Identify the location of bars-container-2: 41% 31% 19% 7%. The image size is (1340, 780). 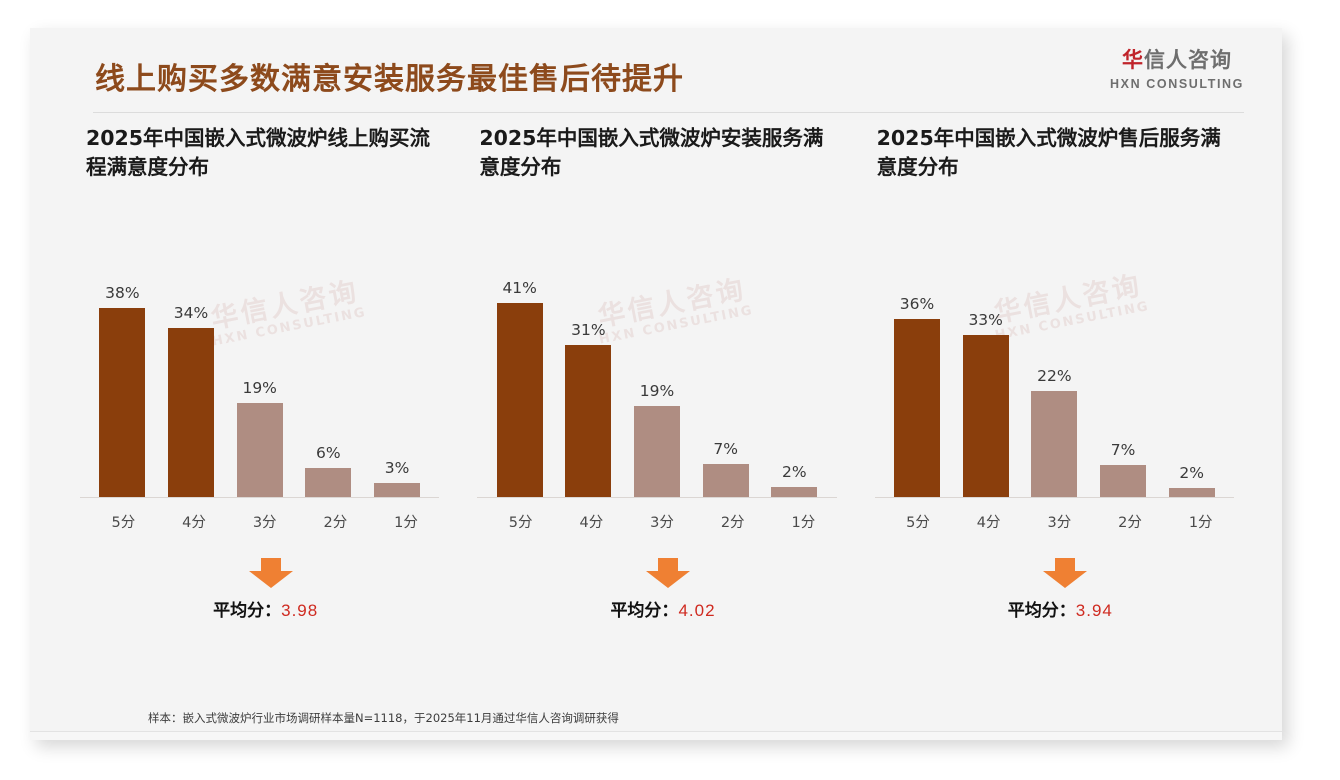
(656, 373).